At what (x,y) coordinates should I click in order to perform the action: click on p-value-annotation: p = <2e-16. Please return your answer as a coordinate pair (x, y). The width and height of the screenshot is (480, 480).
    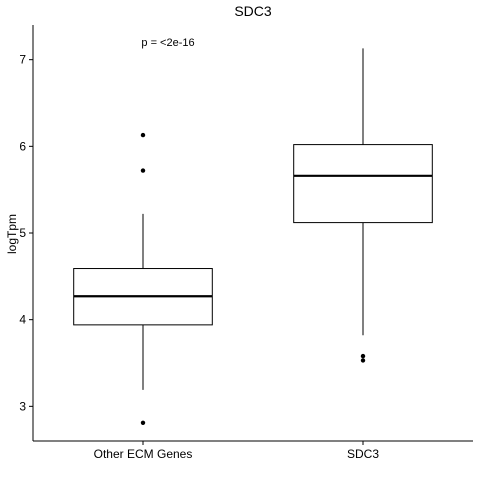
    Looking at the image, I should click on (167, 43).